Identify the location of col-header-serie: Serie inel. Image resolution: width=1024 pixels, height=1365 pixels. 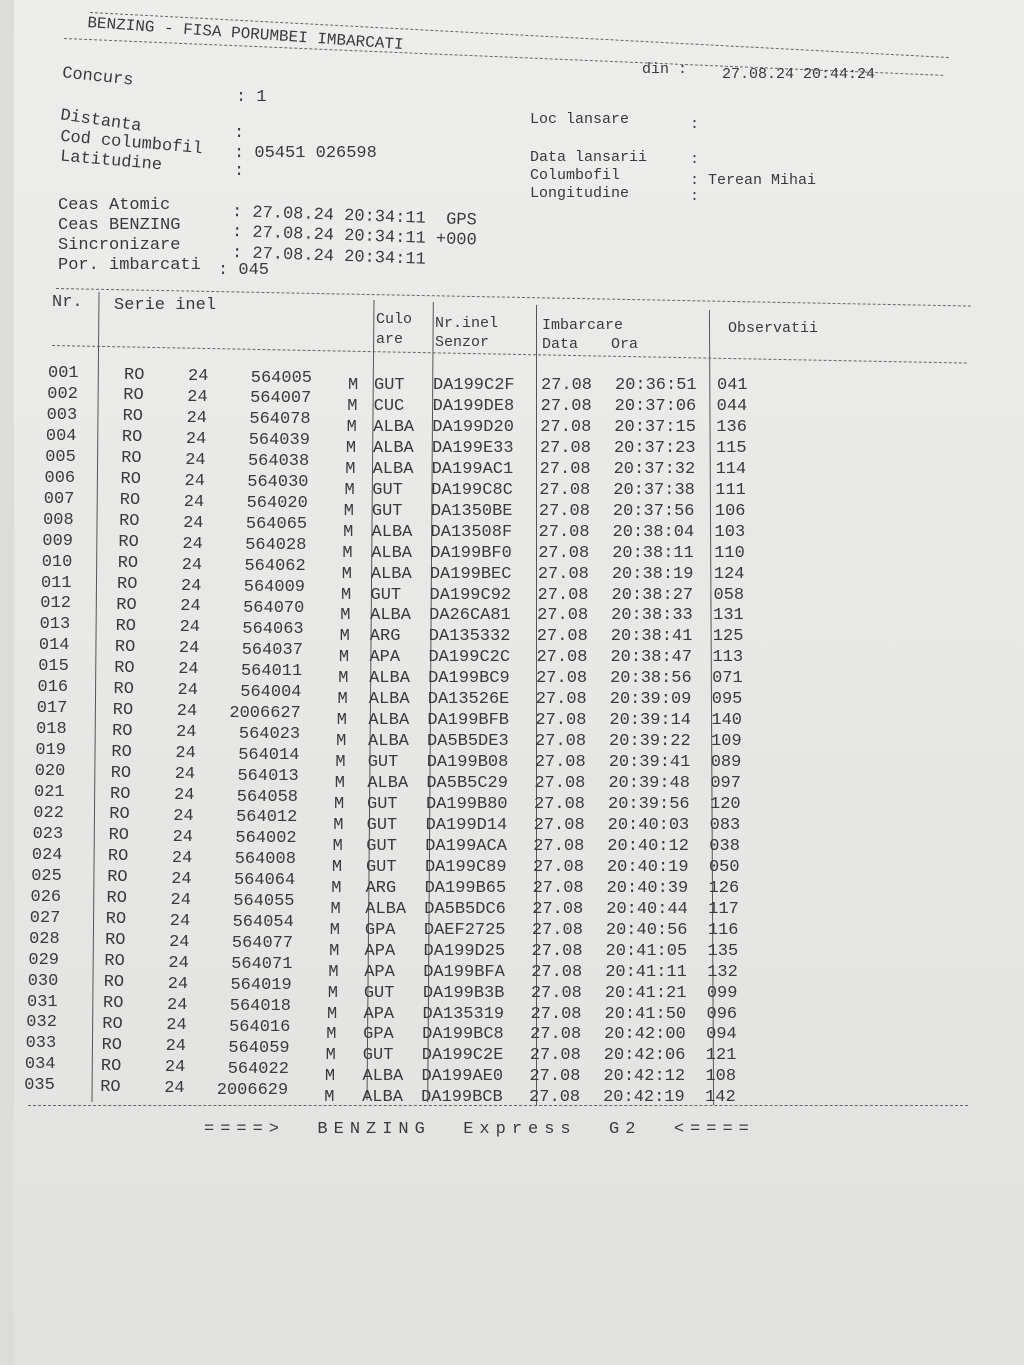
(165, 305).